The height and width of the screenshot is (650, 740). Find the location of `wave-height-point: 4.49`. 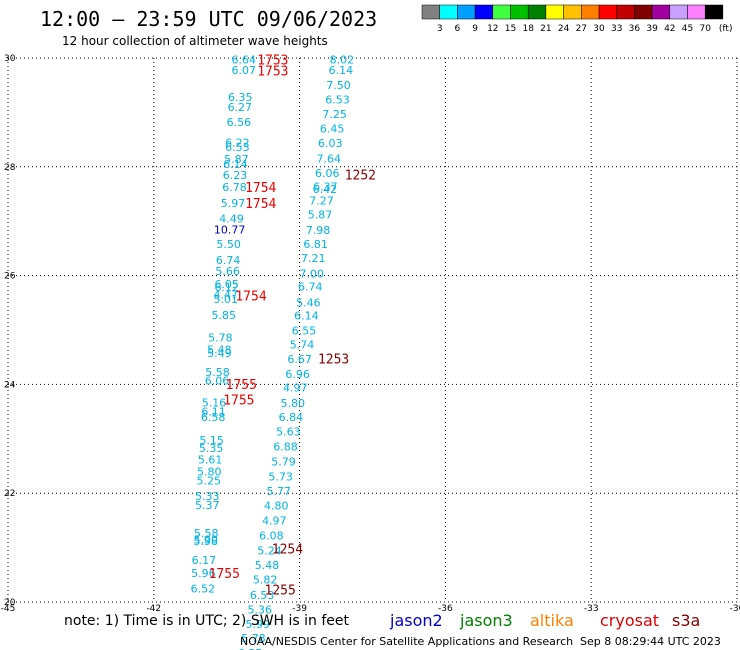

wave-height-point: 4.49 is located at coordinates (231, 218).